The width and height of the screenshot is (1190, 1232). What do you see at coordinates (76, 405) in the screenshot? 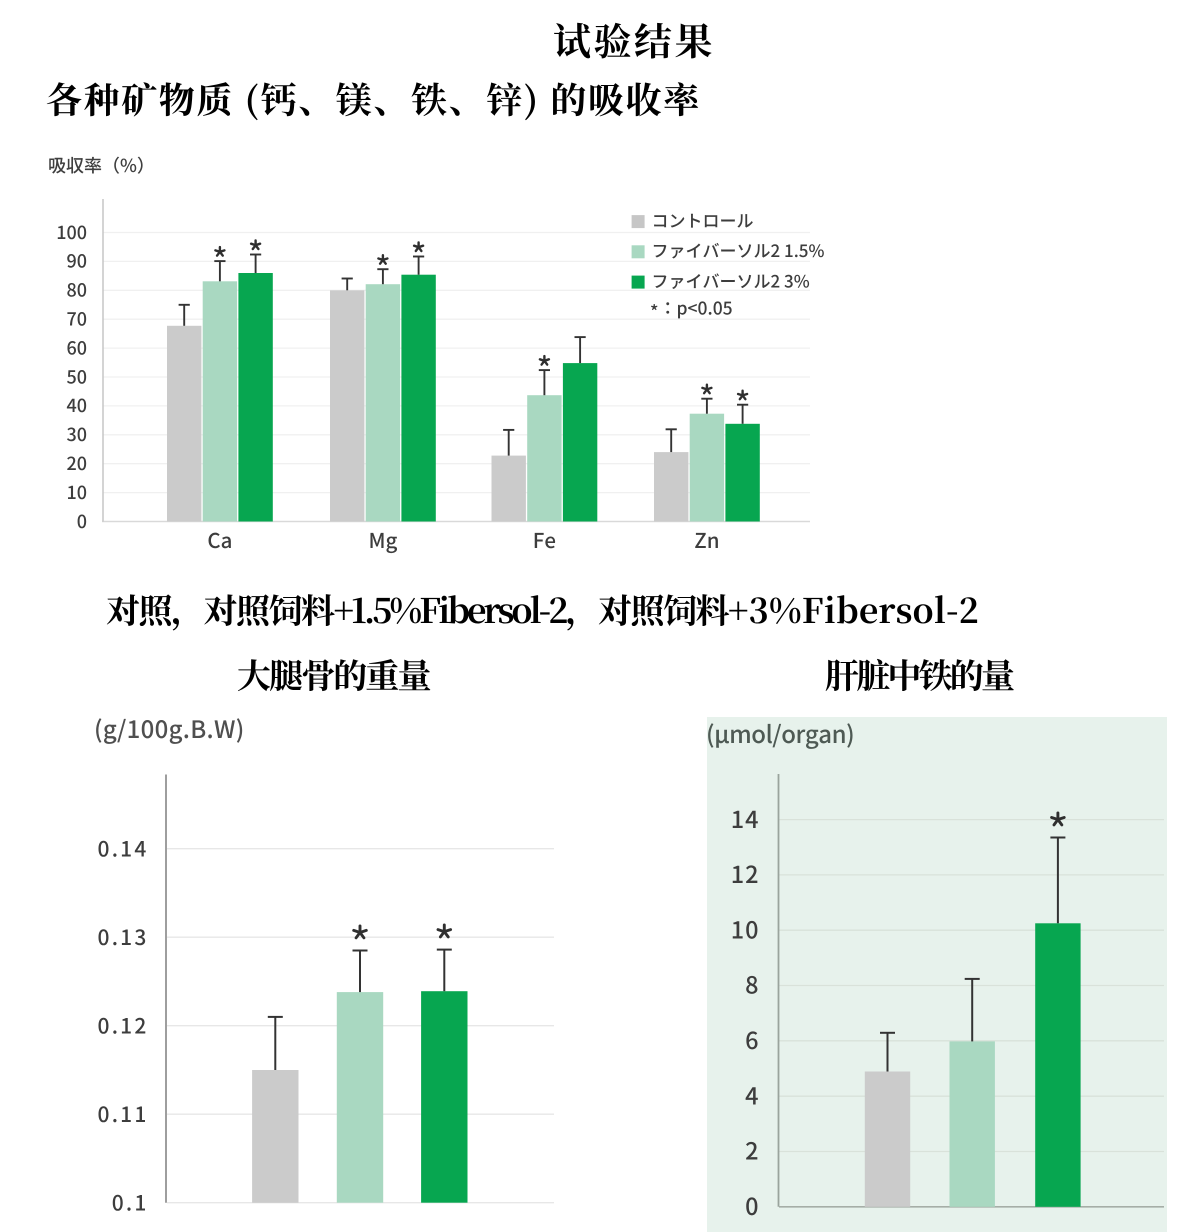
I see `svg-text: 40` at bounding box center [76, 405].